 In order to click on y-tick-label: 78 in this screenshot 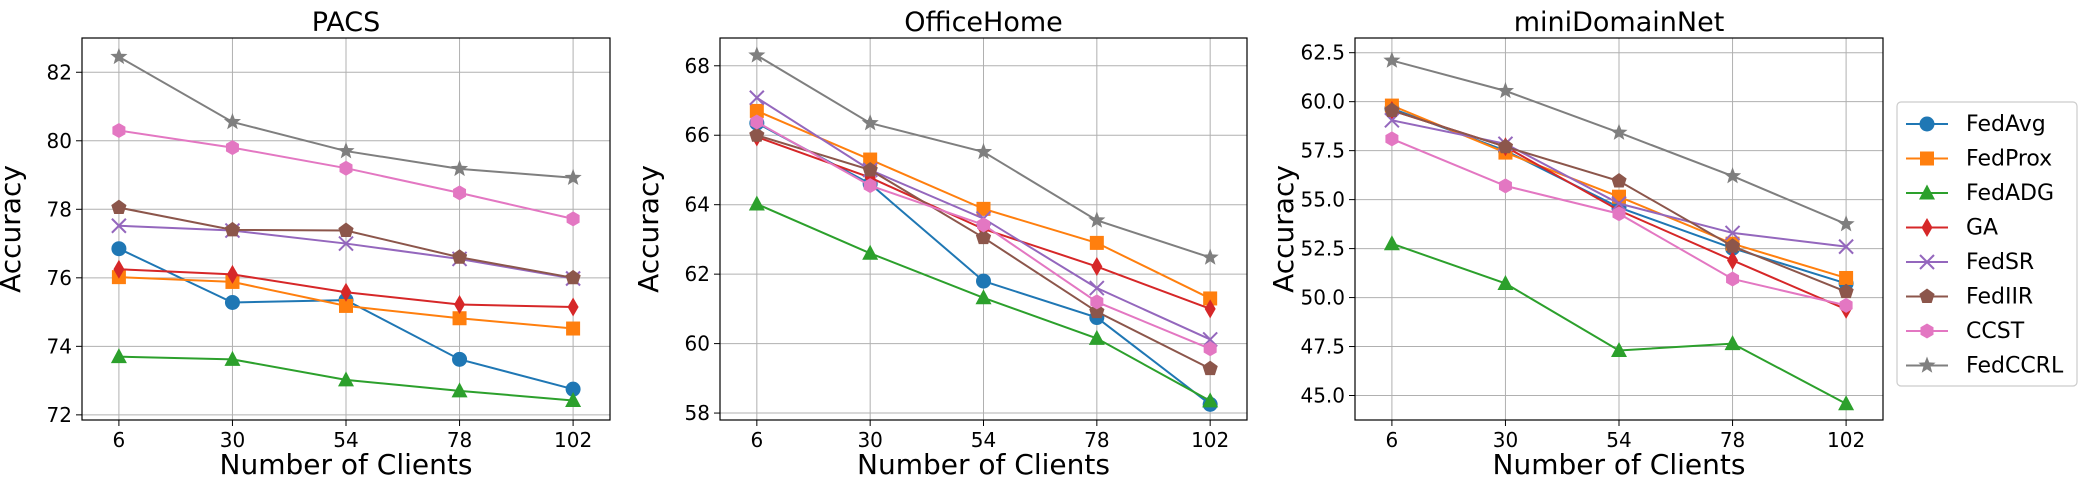, I will do `click(59, 209)`.